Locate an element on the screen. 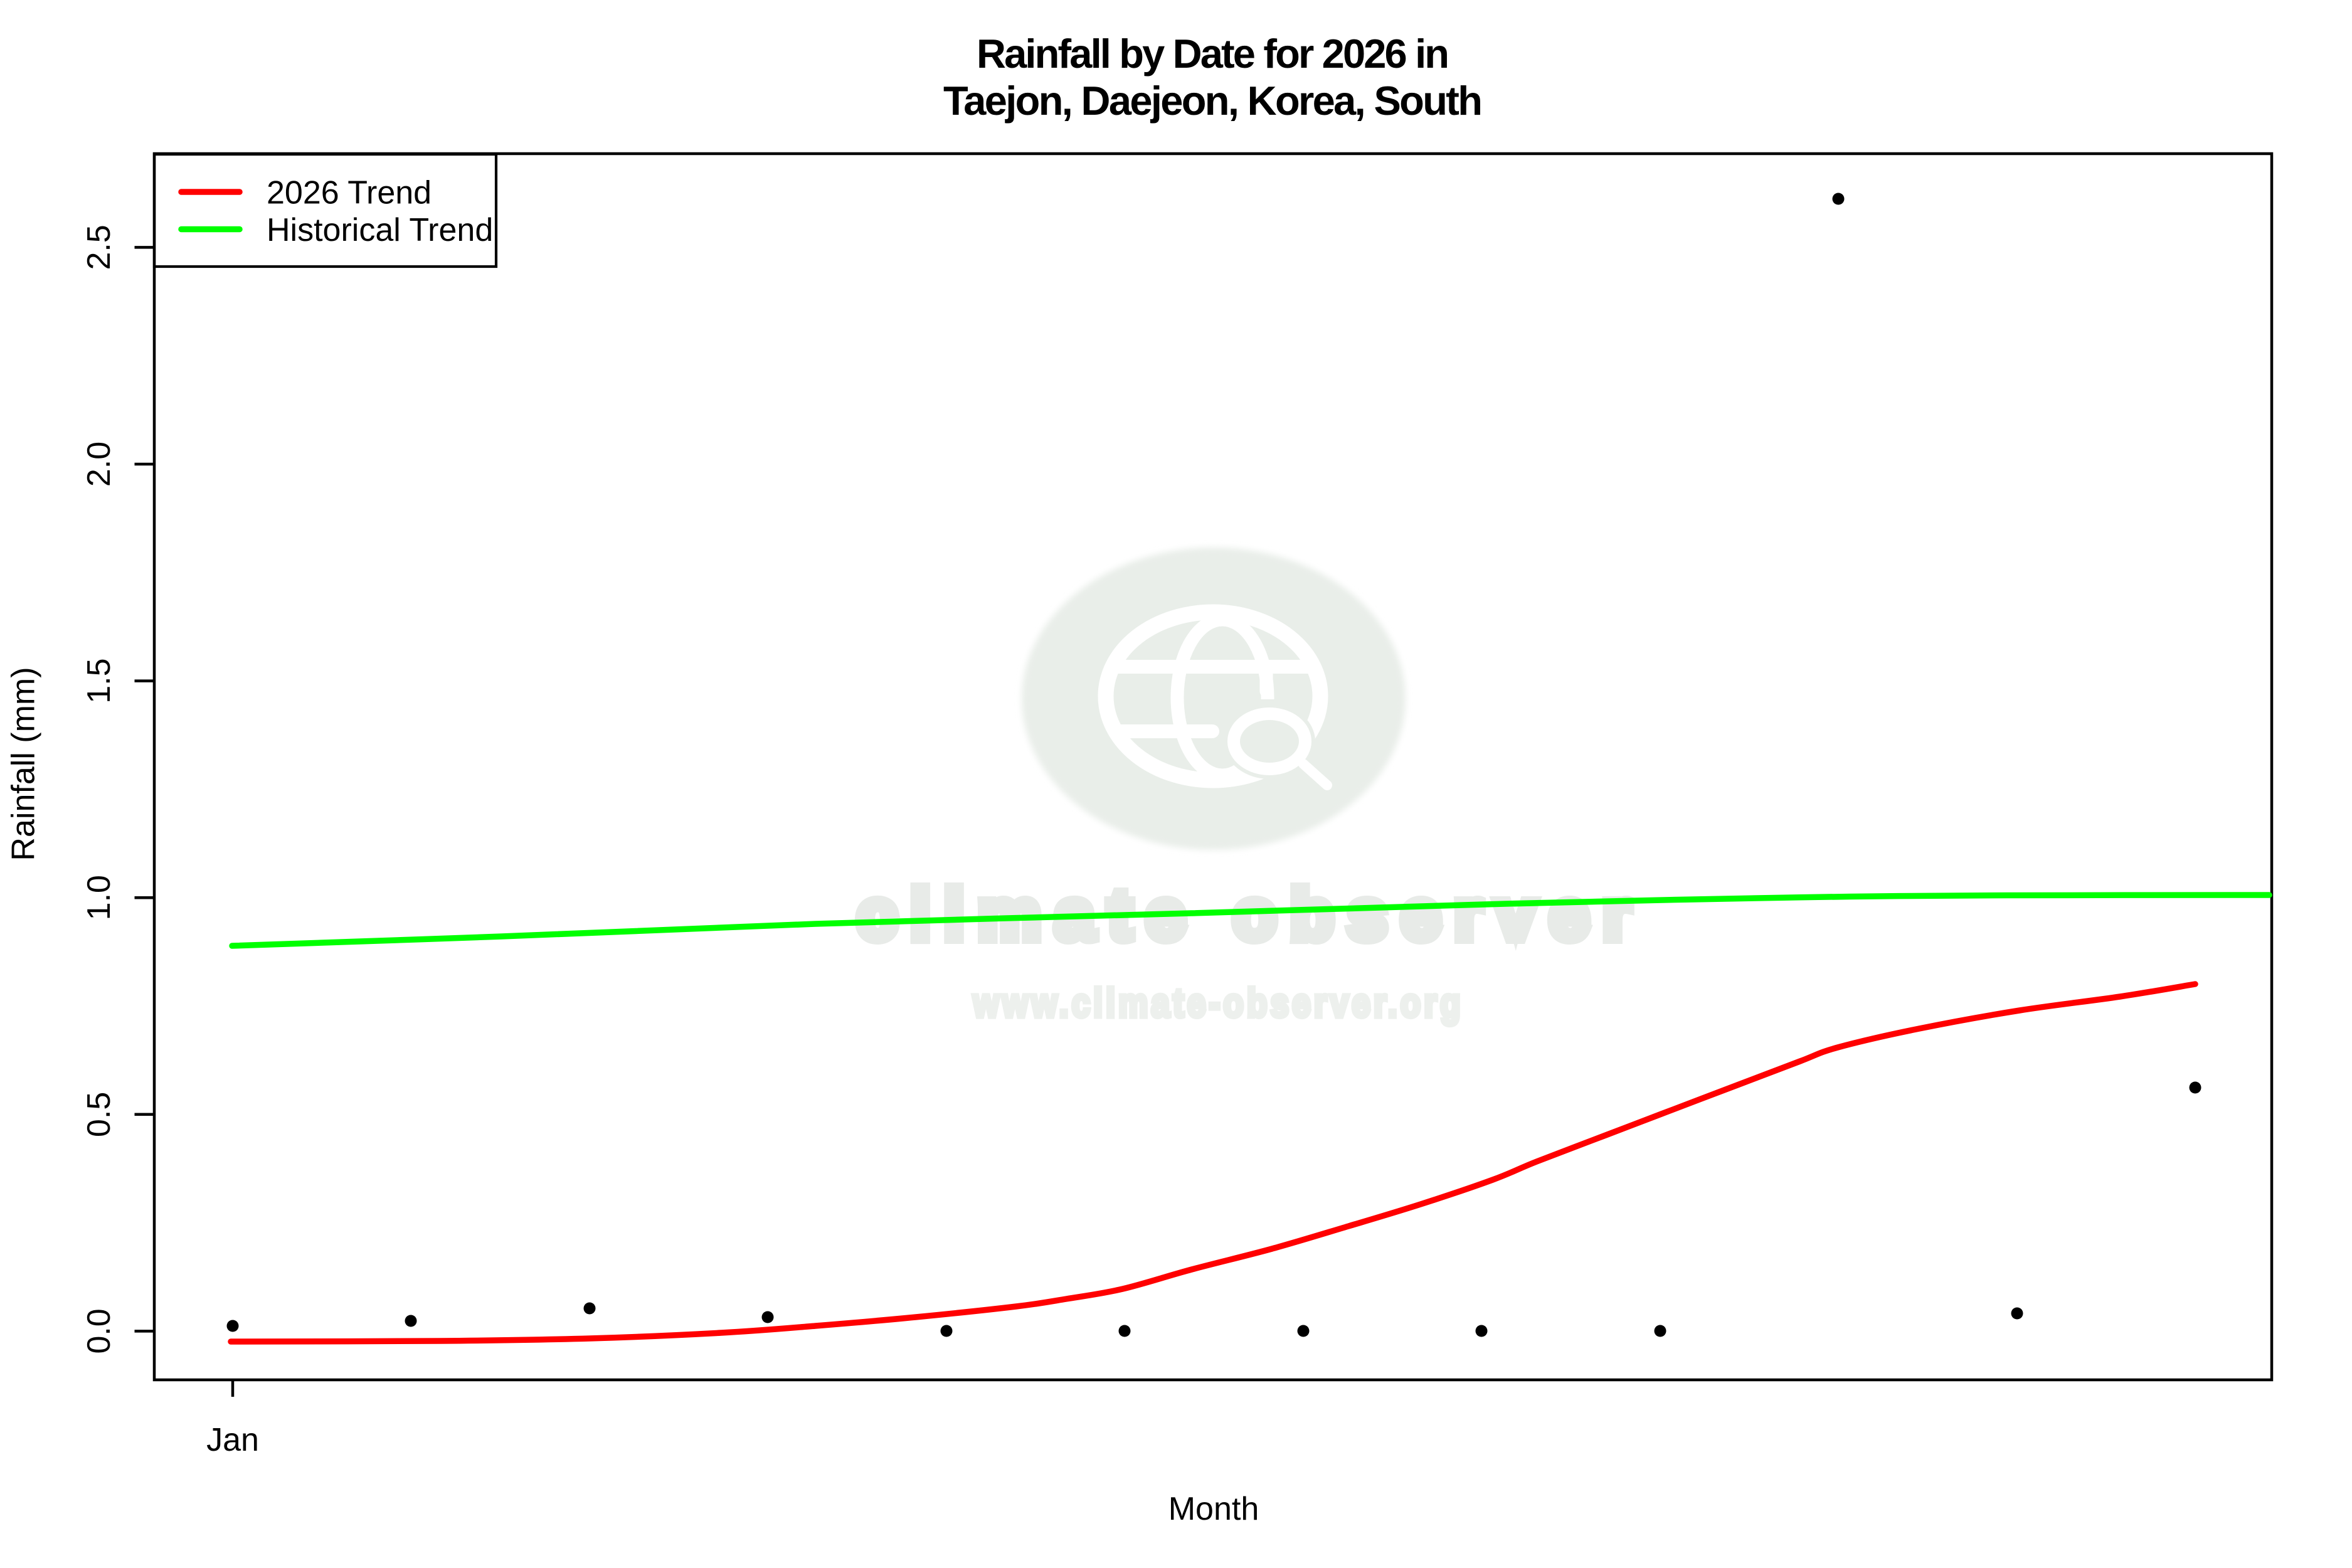 This screenshot has width=2352, height=1568. svg-text: Month is located at coordinates (1213, 1509).